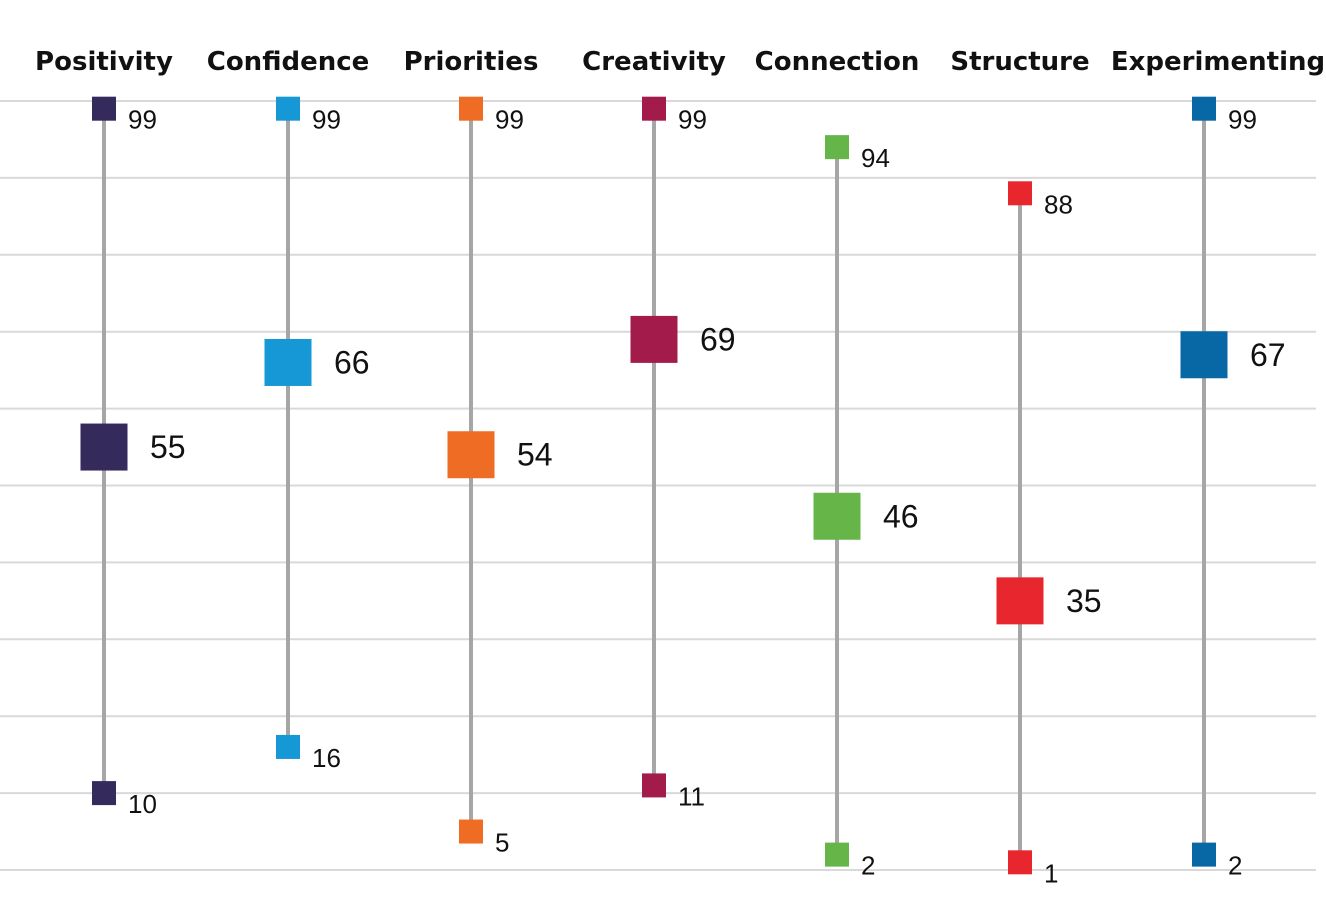 The image size is (1326, 904). What do you see at coordinates (1019, 62) in the screenshot?
I see `category-label: Structure` at bounding box center [1019, 62].